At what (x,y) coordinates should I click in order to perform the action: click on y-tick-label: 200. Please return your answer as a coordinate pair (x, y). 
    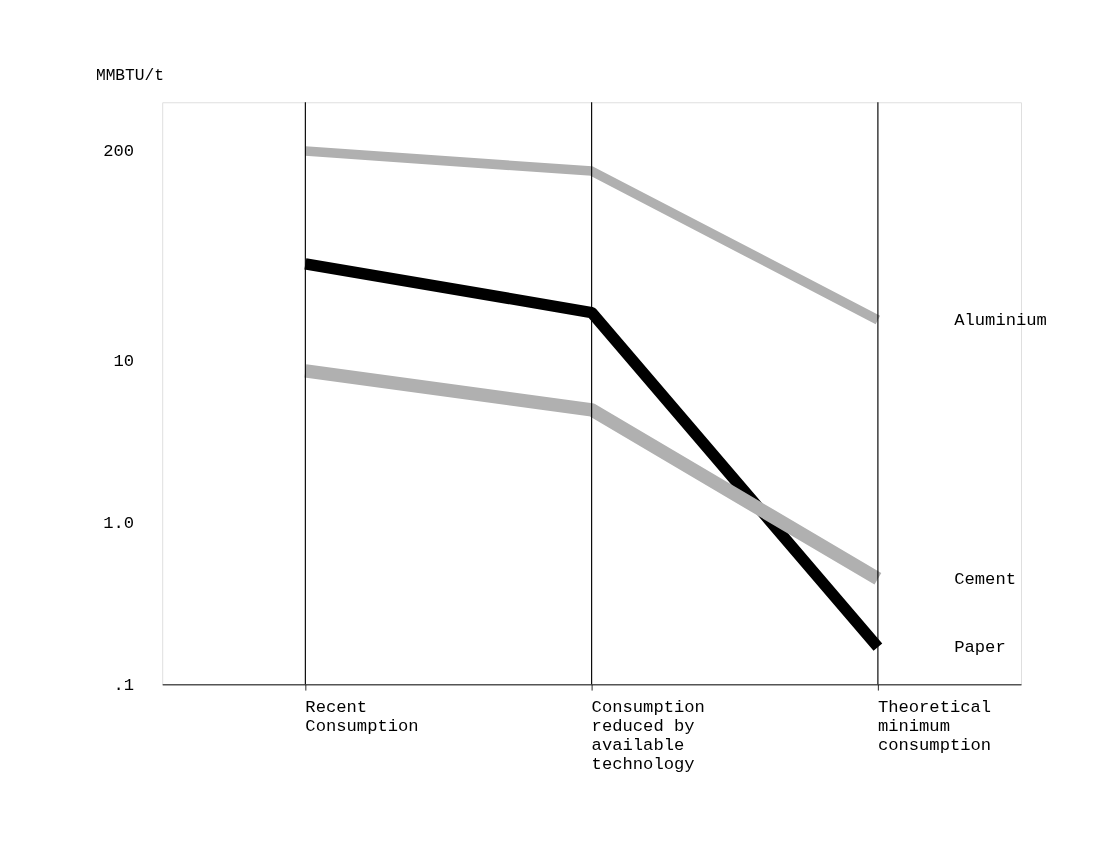
    Looking at the image, I should click on (119, 152).